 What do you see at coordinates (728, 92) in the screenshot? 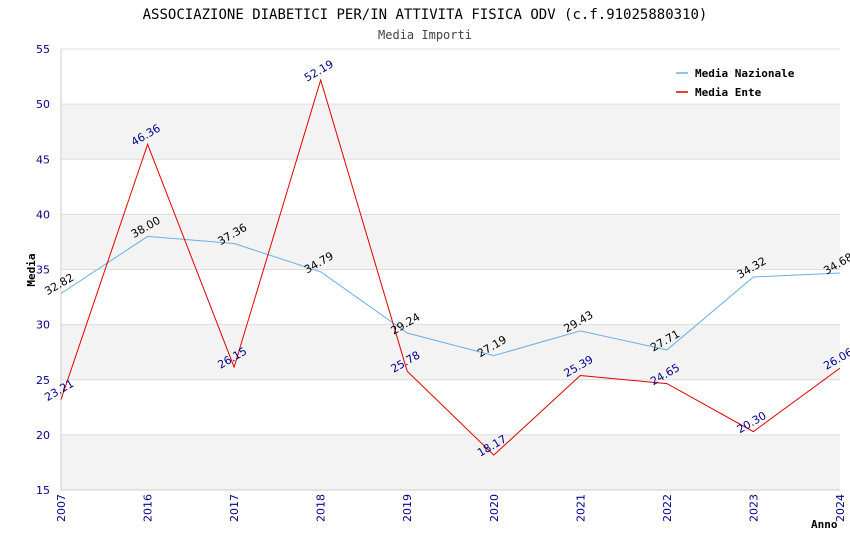
I see `legend-label: Media Ente` at bounding box center [728, 92].